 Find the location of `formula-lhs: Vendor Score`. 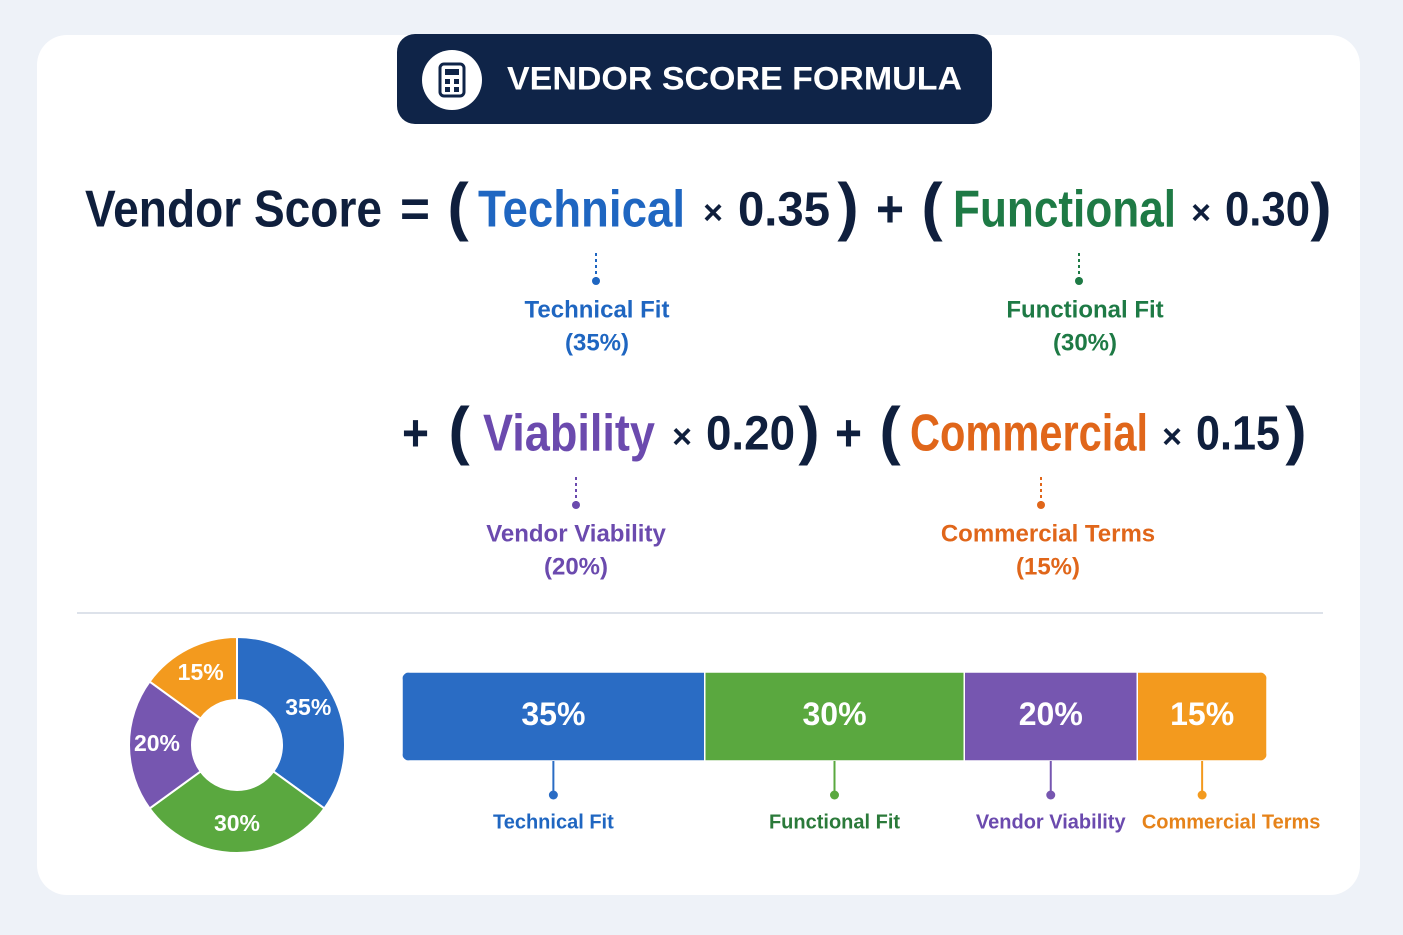

formula-lhs: Vendor Score is located at coordinates (233, 210).